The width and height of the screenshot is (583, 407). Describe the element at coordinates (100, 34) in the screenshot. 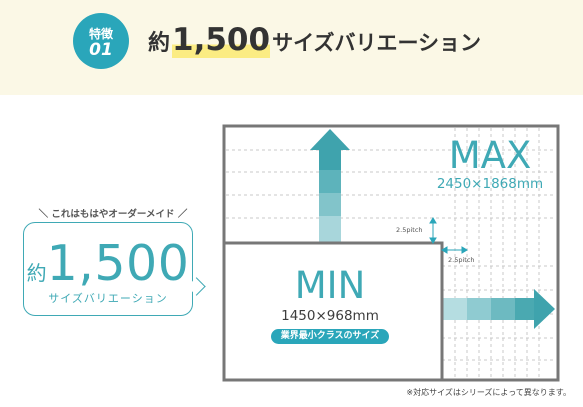

I see `feature-badge-label: 特徴` at that location.